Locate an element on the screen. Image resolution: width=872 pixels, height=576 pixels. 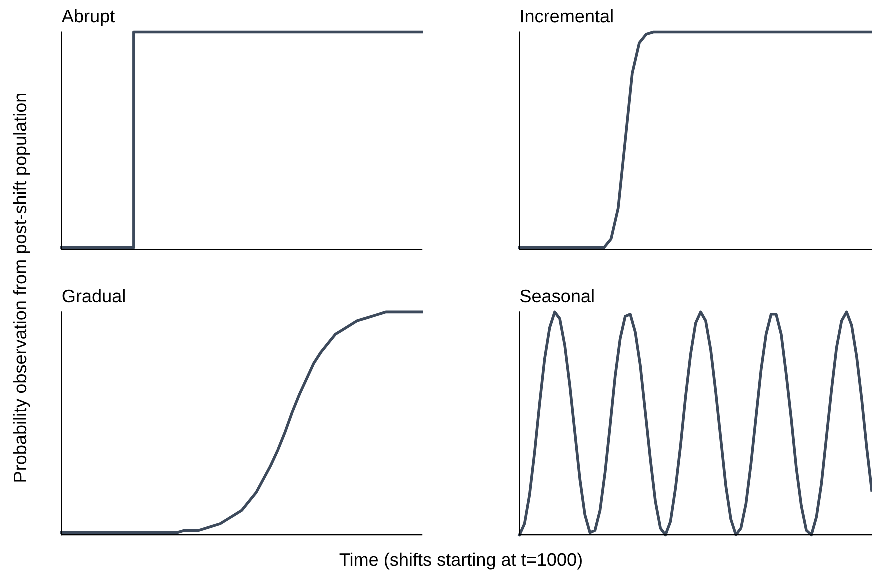
chart-title: Incremental is located at coordinates (567, 16).